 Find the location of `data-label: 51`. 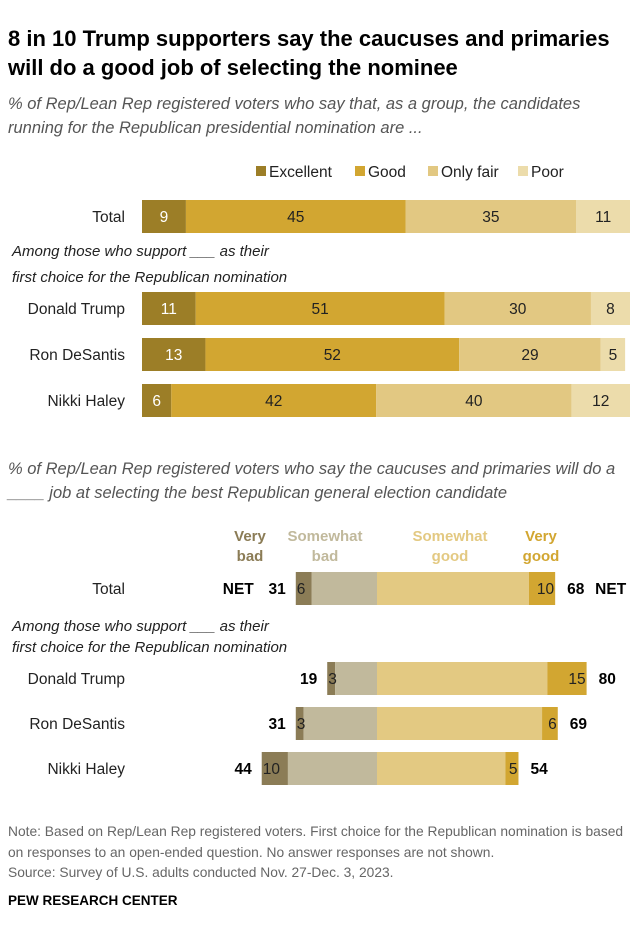

data-label: 51 is located at coordinates (319, 309).